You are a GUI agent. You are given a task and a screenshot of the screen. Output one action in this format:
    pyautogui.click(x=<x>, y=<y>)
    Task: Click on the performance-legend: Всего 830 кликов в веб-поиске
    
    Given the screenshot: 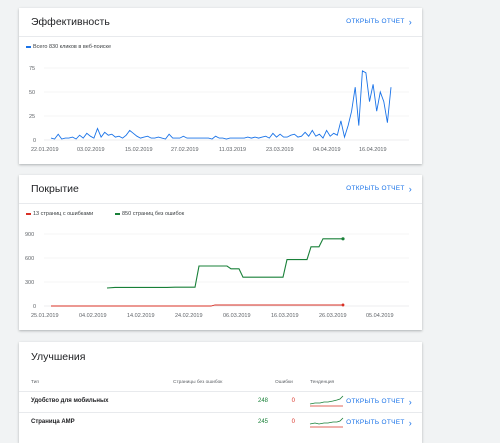 What is the action you would take?
    pyautogui.click(x=68, y=47)
    